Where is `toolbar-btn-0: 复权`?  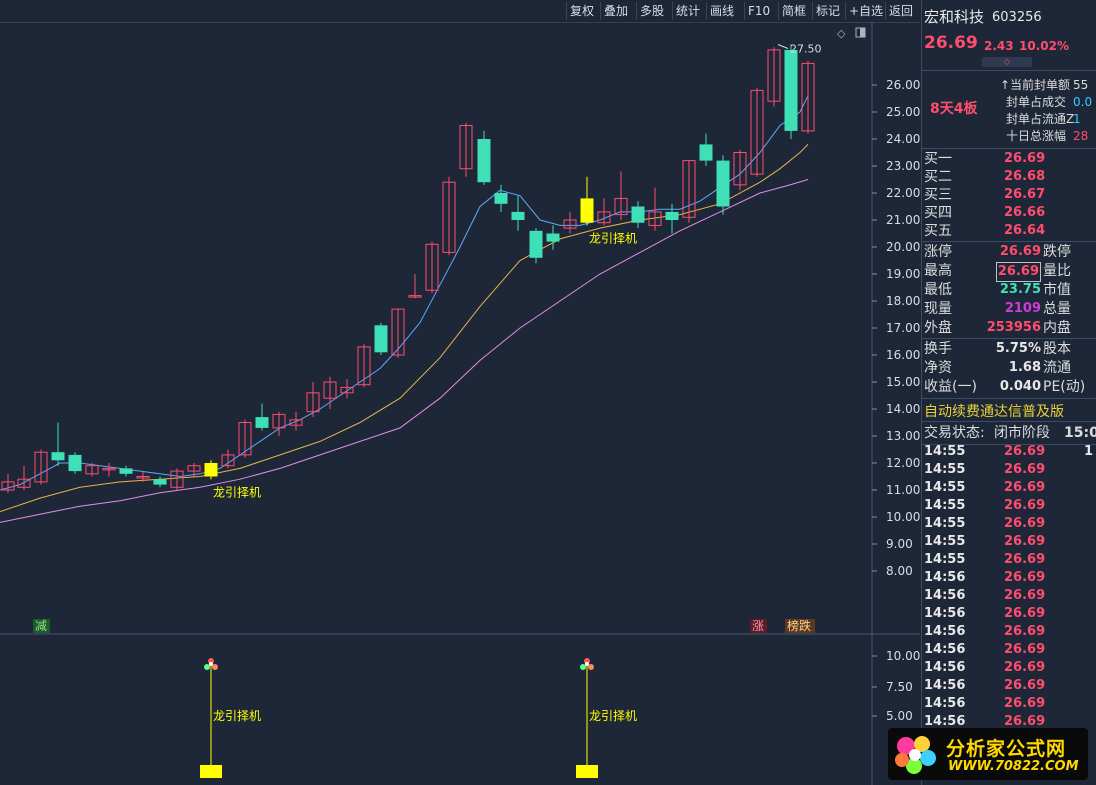 toolbar-btn-0: 复权 is located at coordinates (581, 11).